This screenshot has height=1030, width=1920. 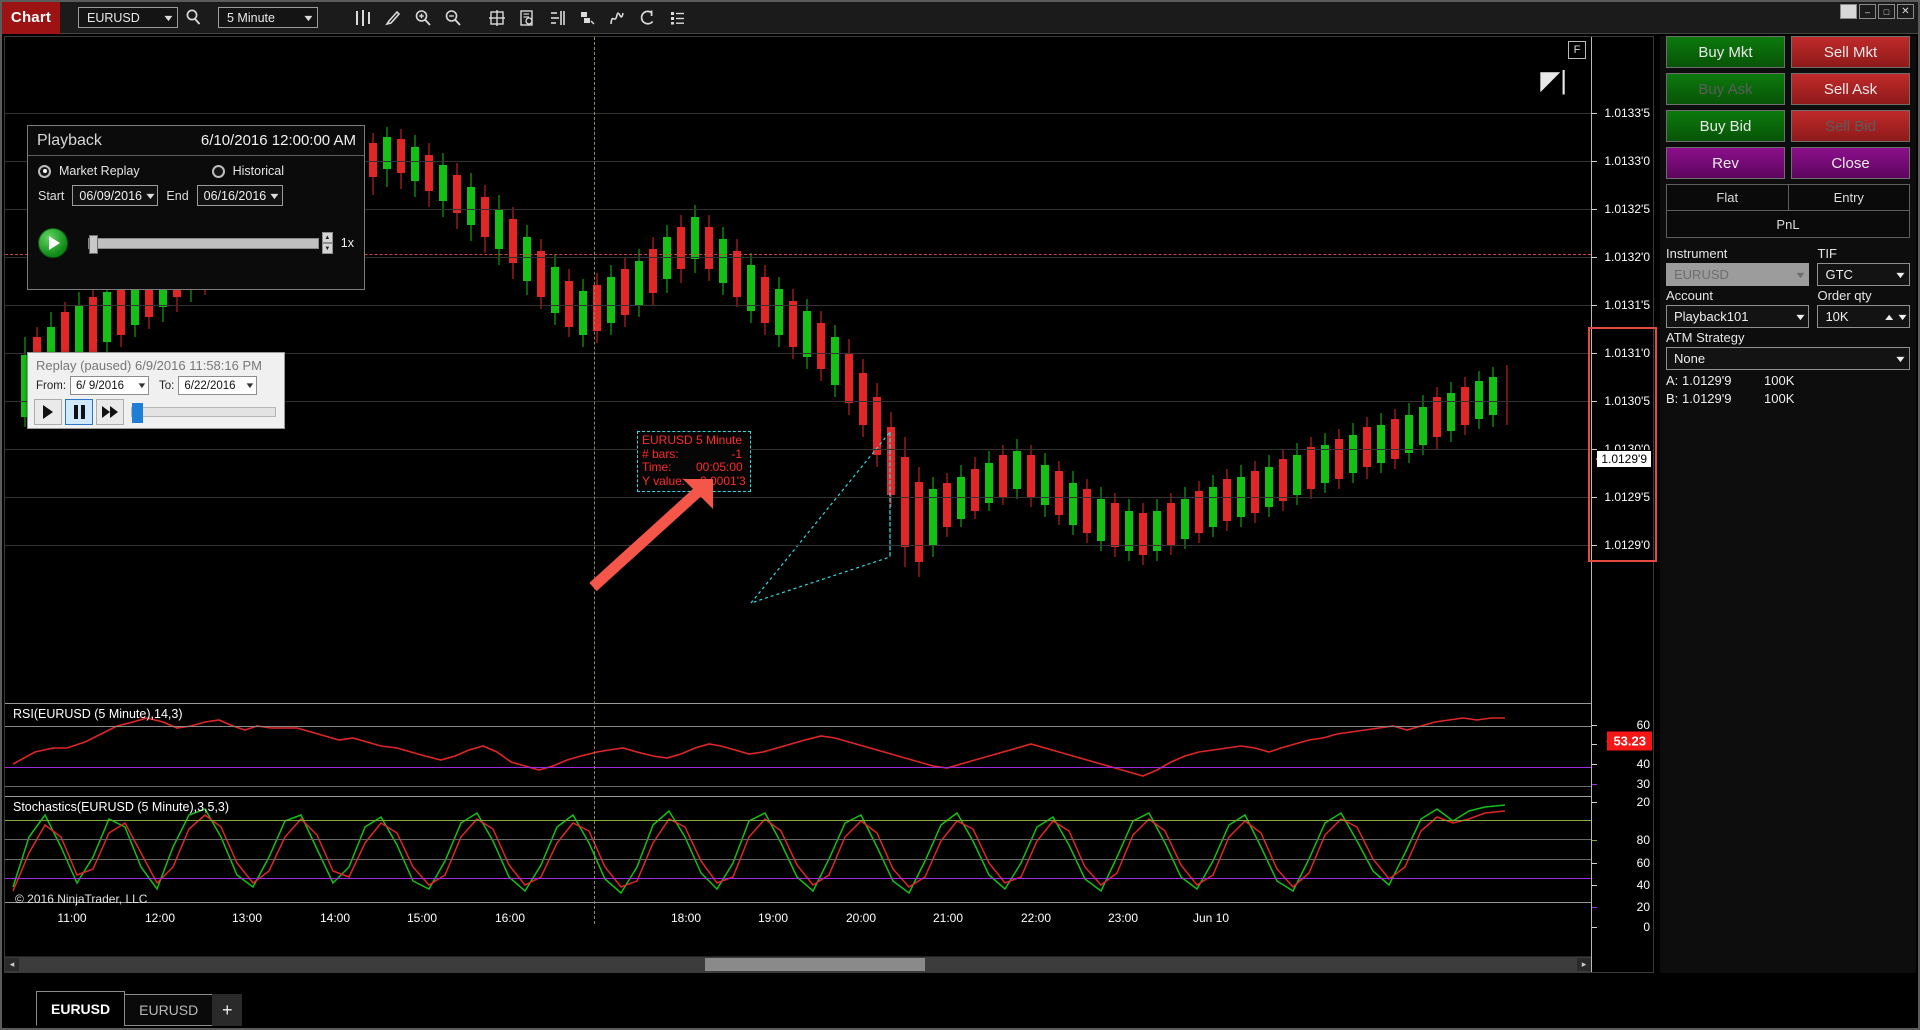 I want to click on order-qty-label: Order qty, so click(x=1844, y=295).